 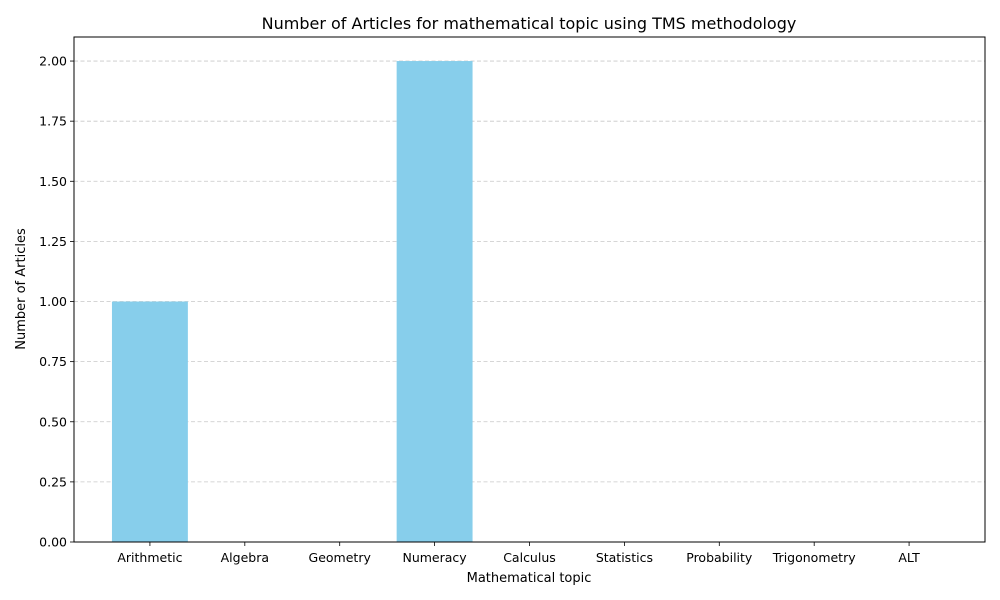 What do you see at coordinates (53, 241) in the screenshot?
I see `y-tick-label: 1.25` at bounding box center [53, 241].